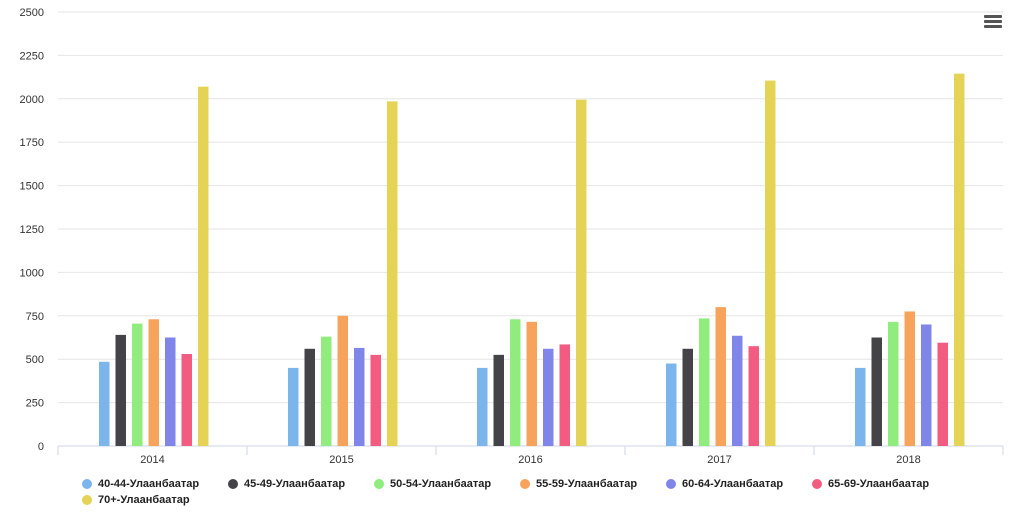  What do you see at coordinates (32, 13) in the screenshot?
I see `y-tick-label: 2500` at bounding box center [32, 13].